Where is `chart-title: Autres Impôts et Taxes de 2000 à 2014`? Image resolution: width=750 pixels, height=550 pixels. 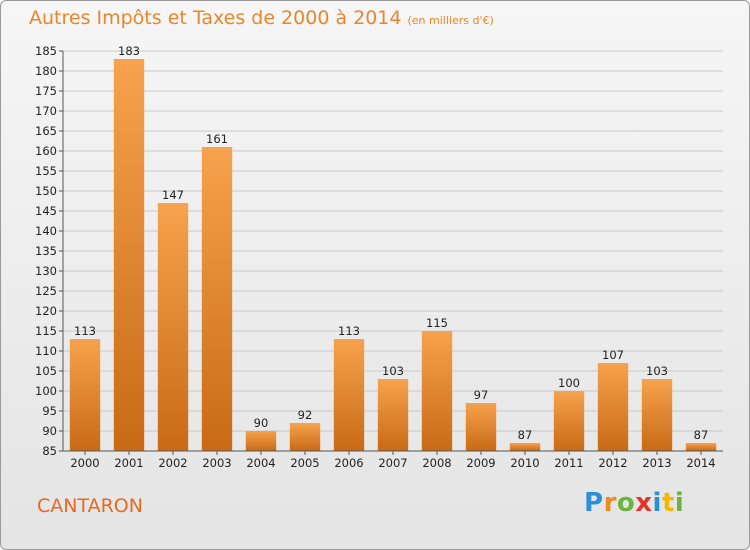
chart-title: Autres Impôts et Taxes de 2000 à 2014 is located at coordinates (215, 18).